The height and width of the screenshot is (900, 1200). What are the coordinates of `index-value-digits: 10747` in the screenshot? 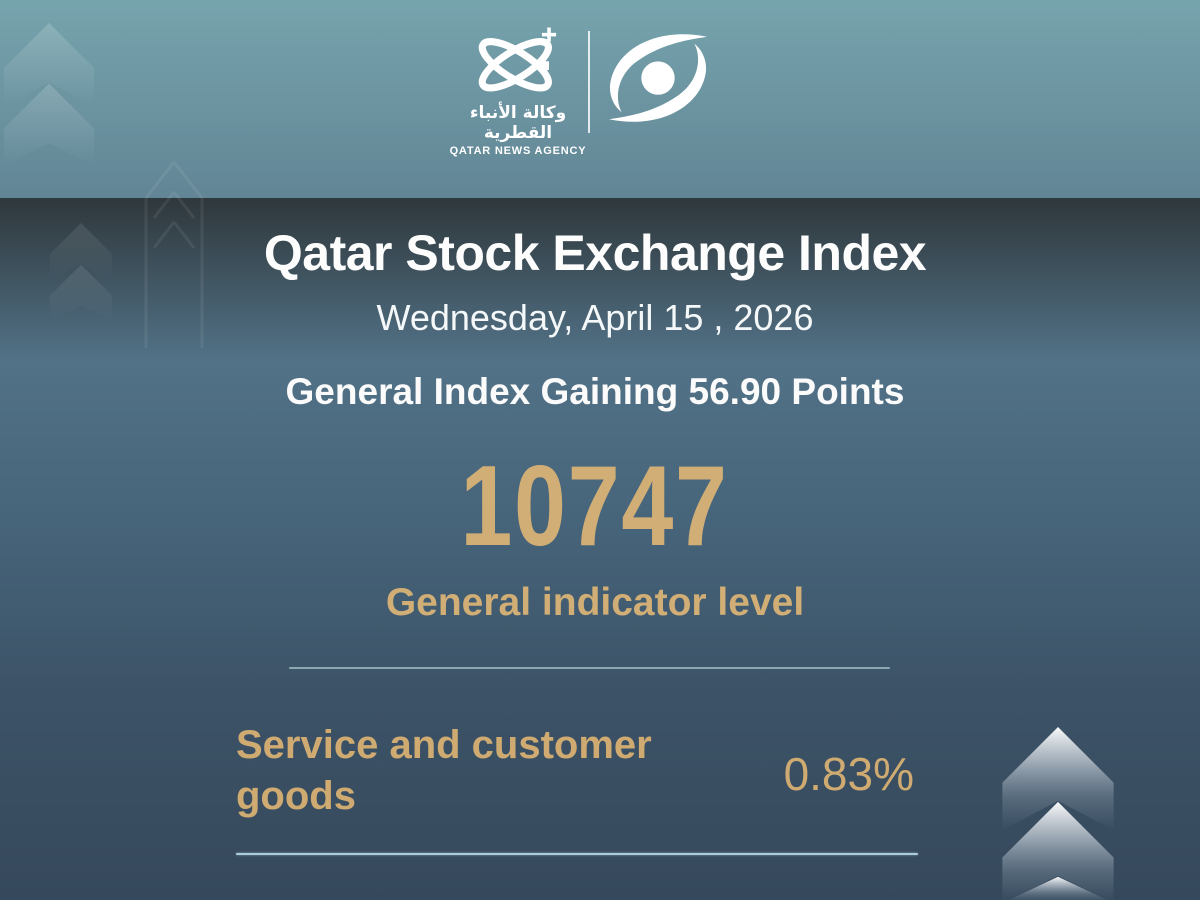 It's located at (595, 506).